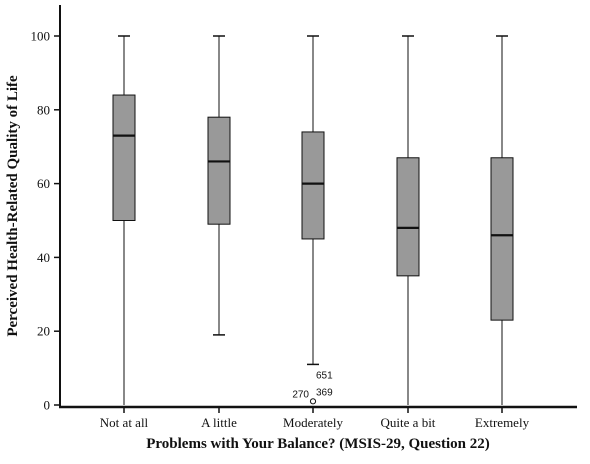  What do you see at coordinates (124, 422) in the screenshot?
I see `x-tick-label: Not at all` at bounding box center [124, 422].